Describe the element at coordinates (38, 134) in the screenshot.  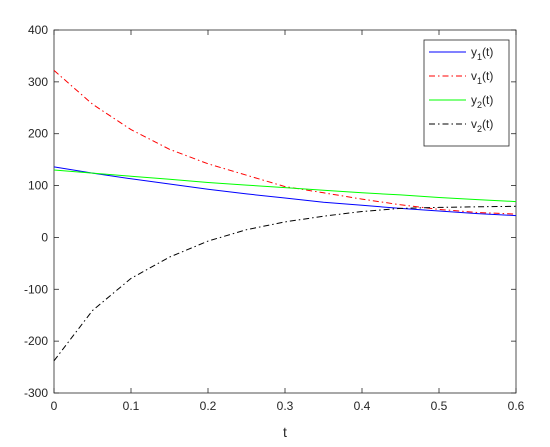
I see `y-tick-label: 200` at that location.